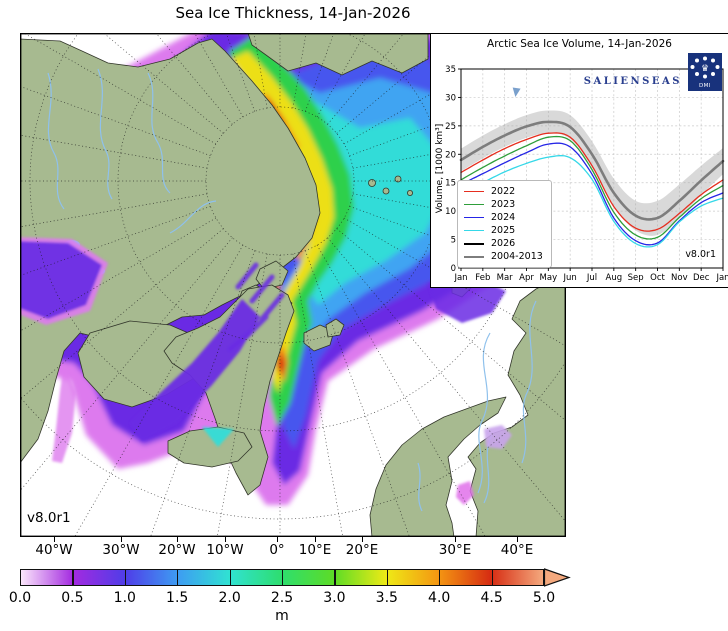  I want to click on inset-x-tick-label: May, so click(549, 278).